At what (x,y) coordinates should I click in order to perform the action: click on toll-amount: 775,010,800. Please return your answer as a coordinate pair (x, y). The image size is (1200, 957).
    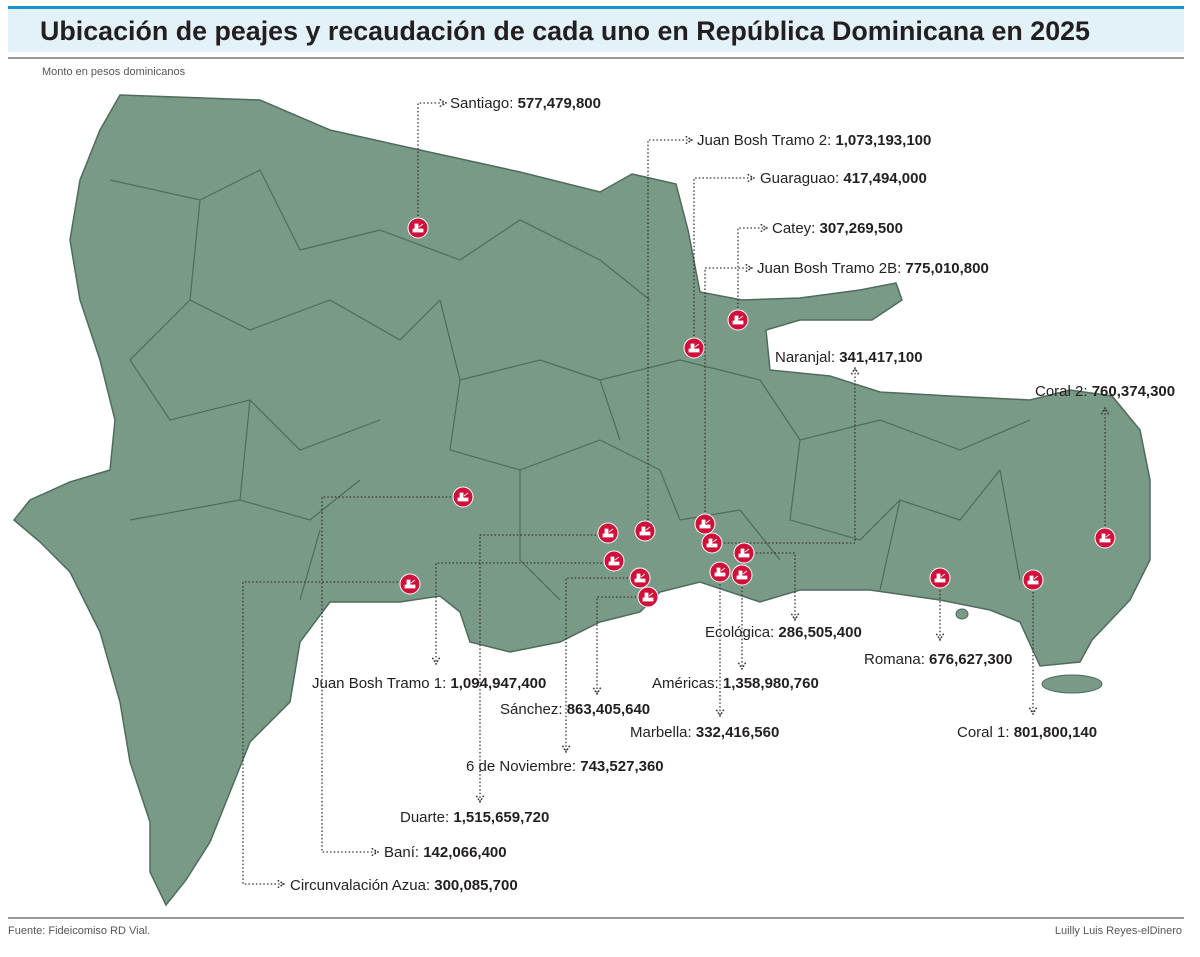
    Looking at the image, I should click on (946, 268).